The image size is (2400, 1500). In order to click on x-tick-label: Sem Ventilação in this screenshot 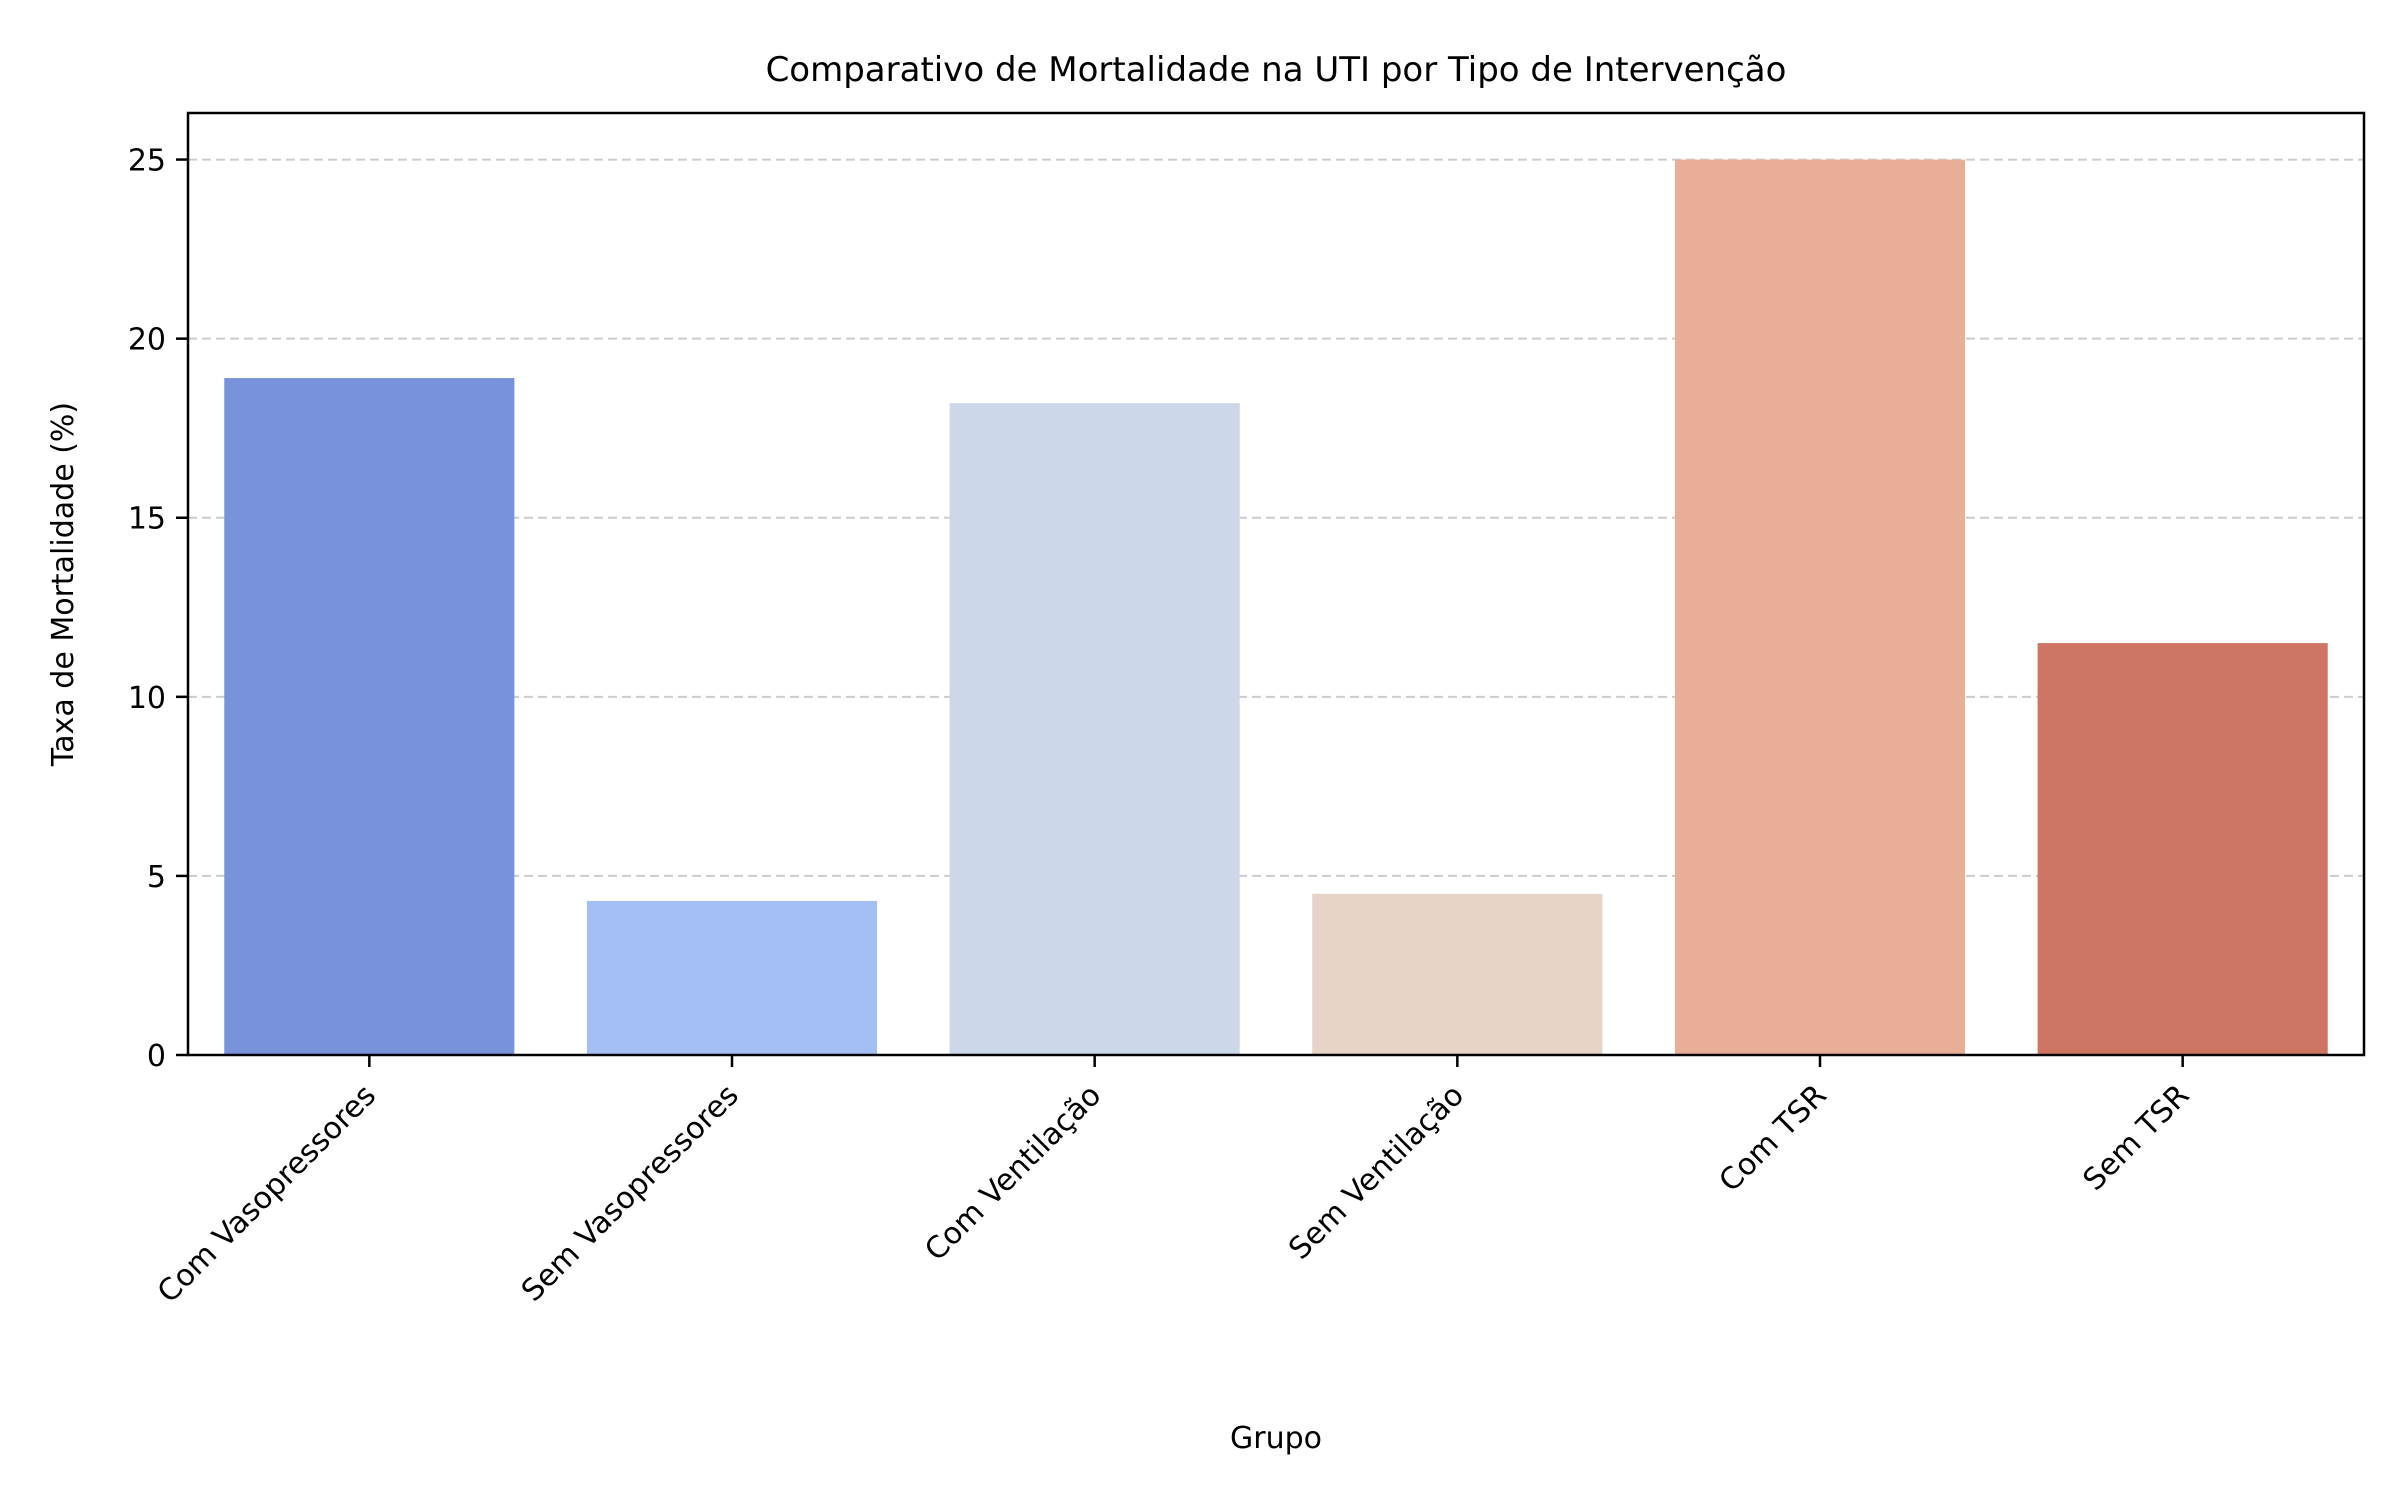, I will do `click(1376, 1172)`.